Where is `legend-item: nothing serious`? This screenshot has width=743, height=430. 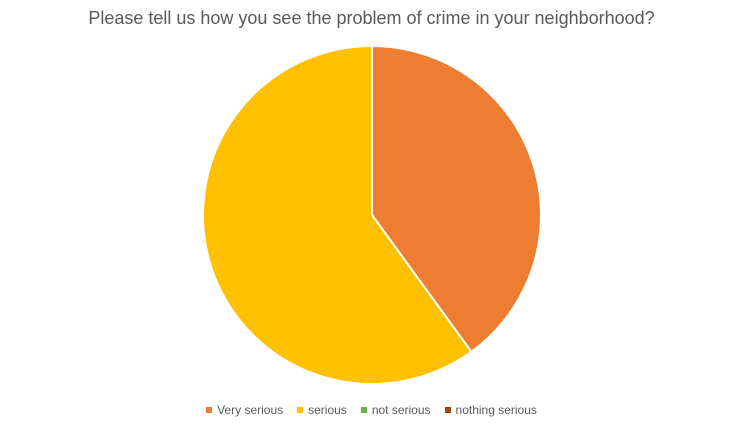 legend-item: nothing serious is located at coordinates (490, 410).